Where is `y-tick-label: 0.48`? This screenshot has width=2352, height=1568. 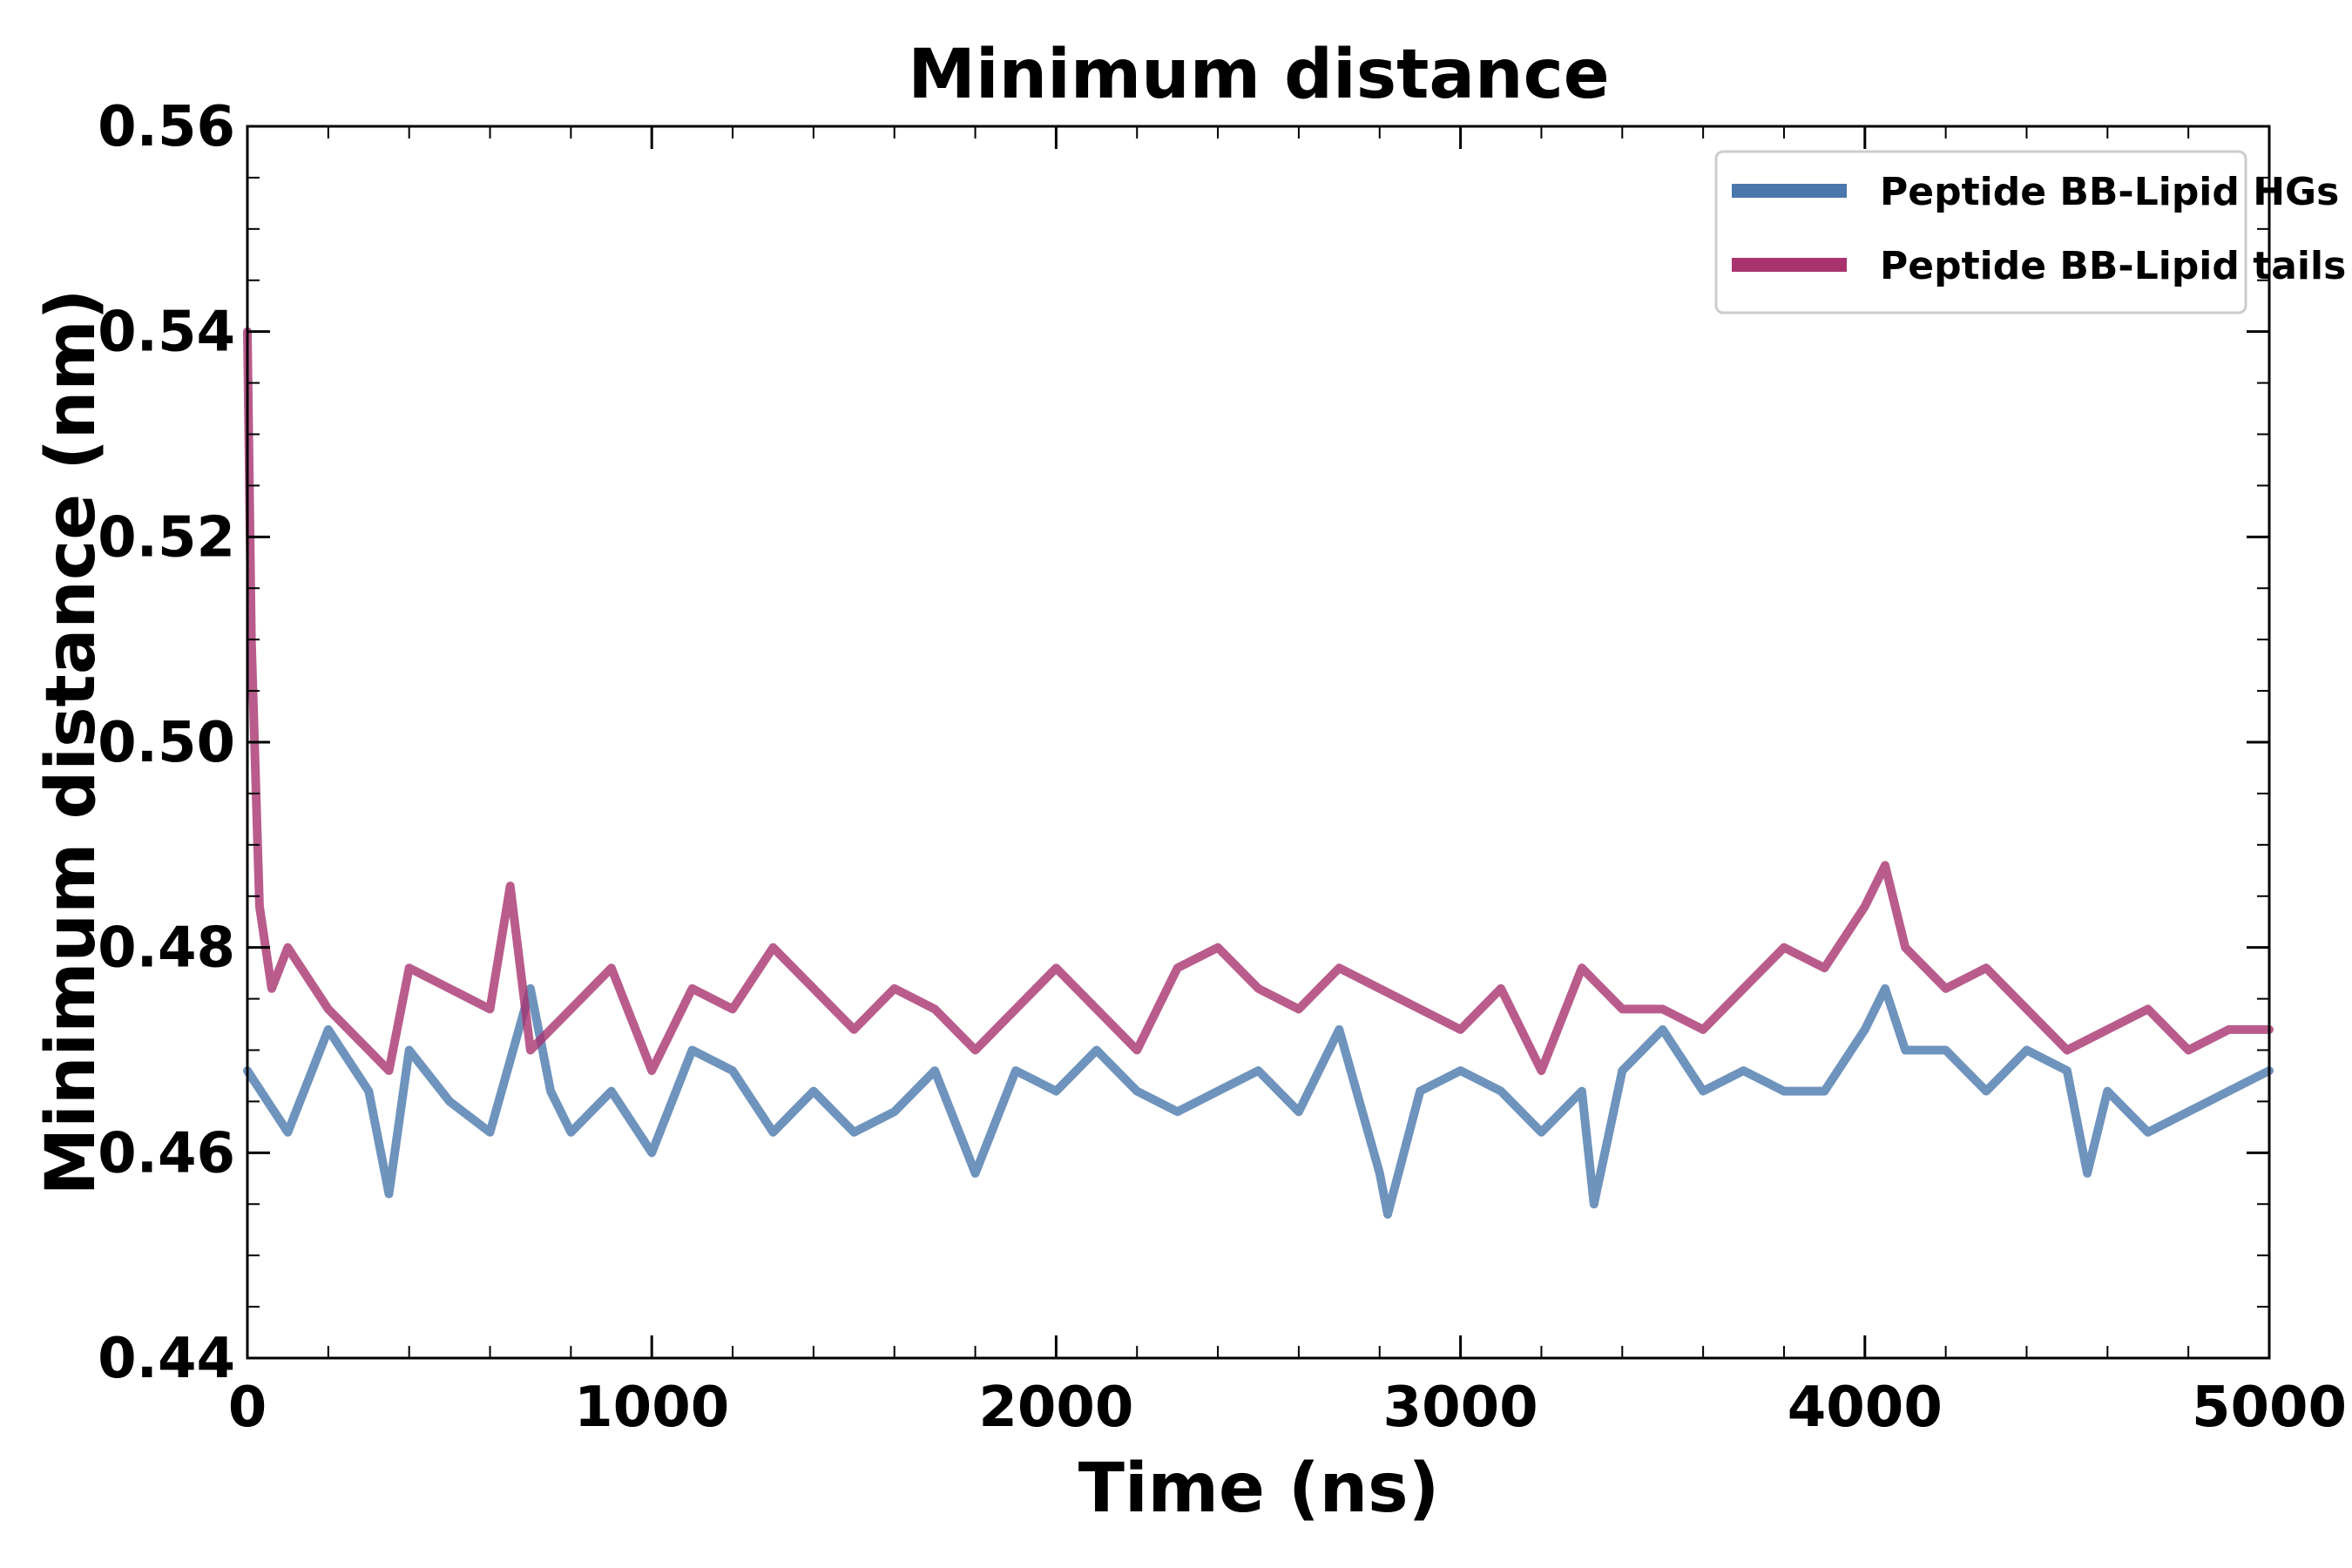 y-tick-label: 0.48 is located at coordinates (166, 948).